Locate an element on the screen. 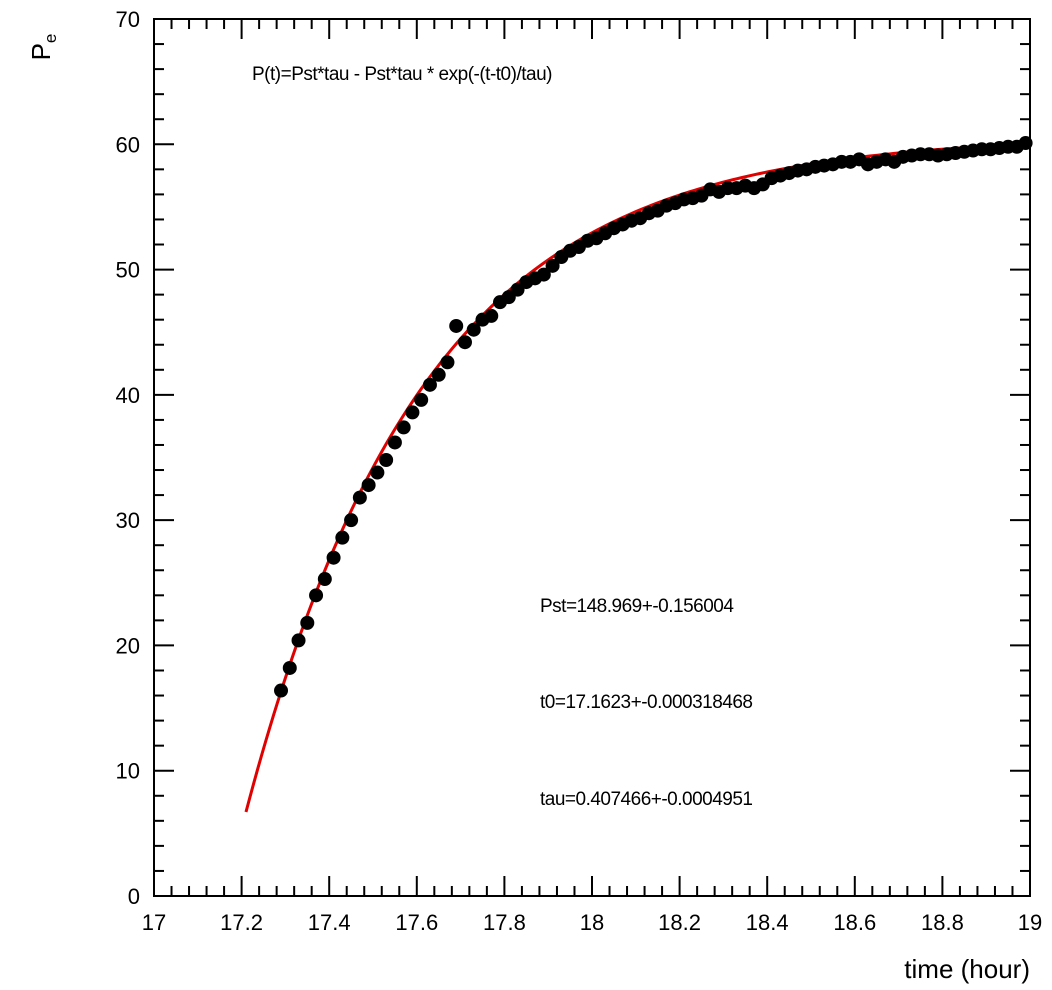 The width and height of the screenshot is (1052, 990). x-tick-label: 18.2 is located at coordinates (679, 922).